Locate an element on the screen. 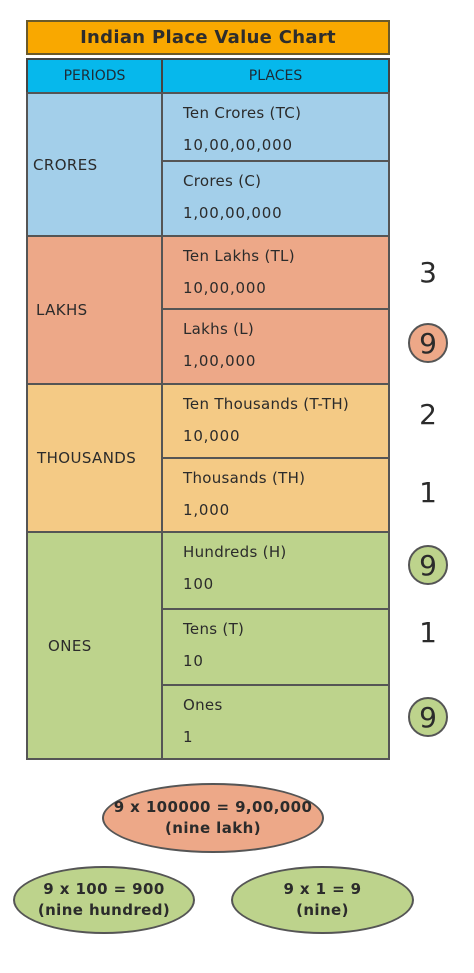 This screenshot has width=474, height=973. digit-tens: 1 is located at coordinates (428, 632).